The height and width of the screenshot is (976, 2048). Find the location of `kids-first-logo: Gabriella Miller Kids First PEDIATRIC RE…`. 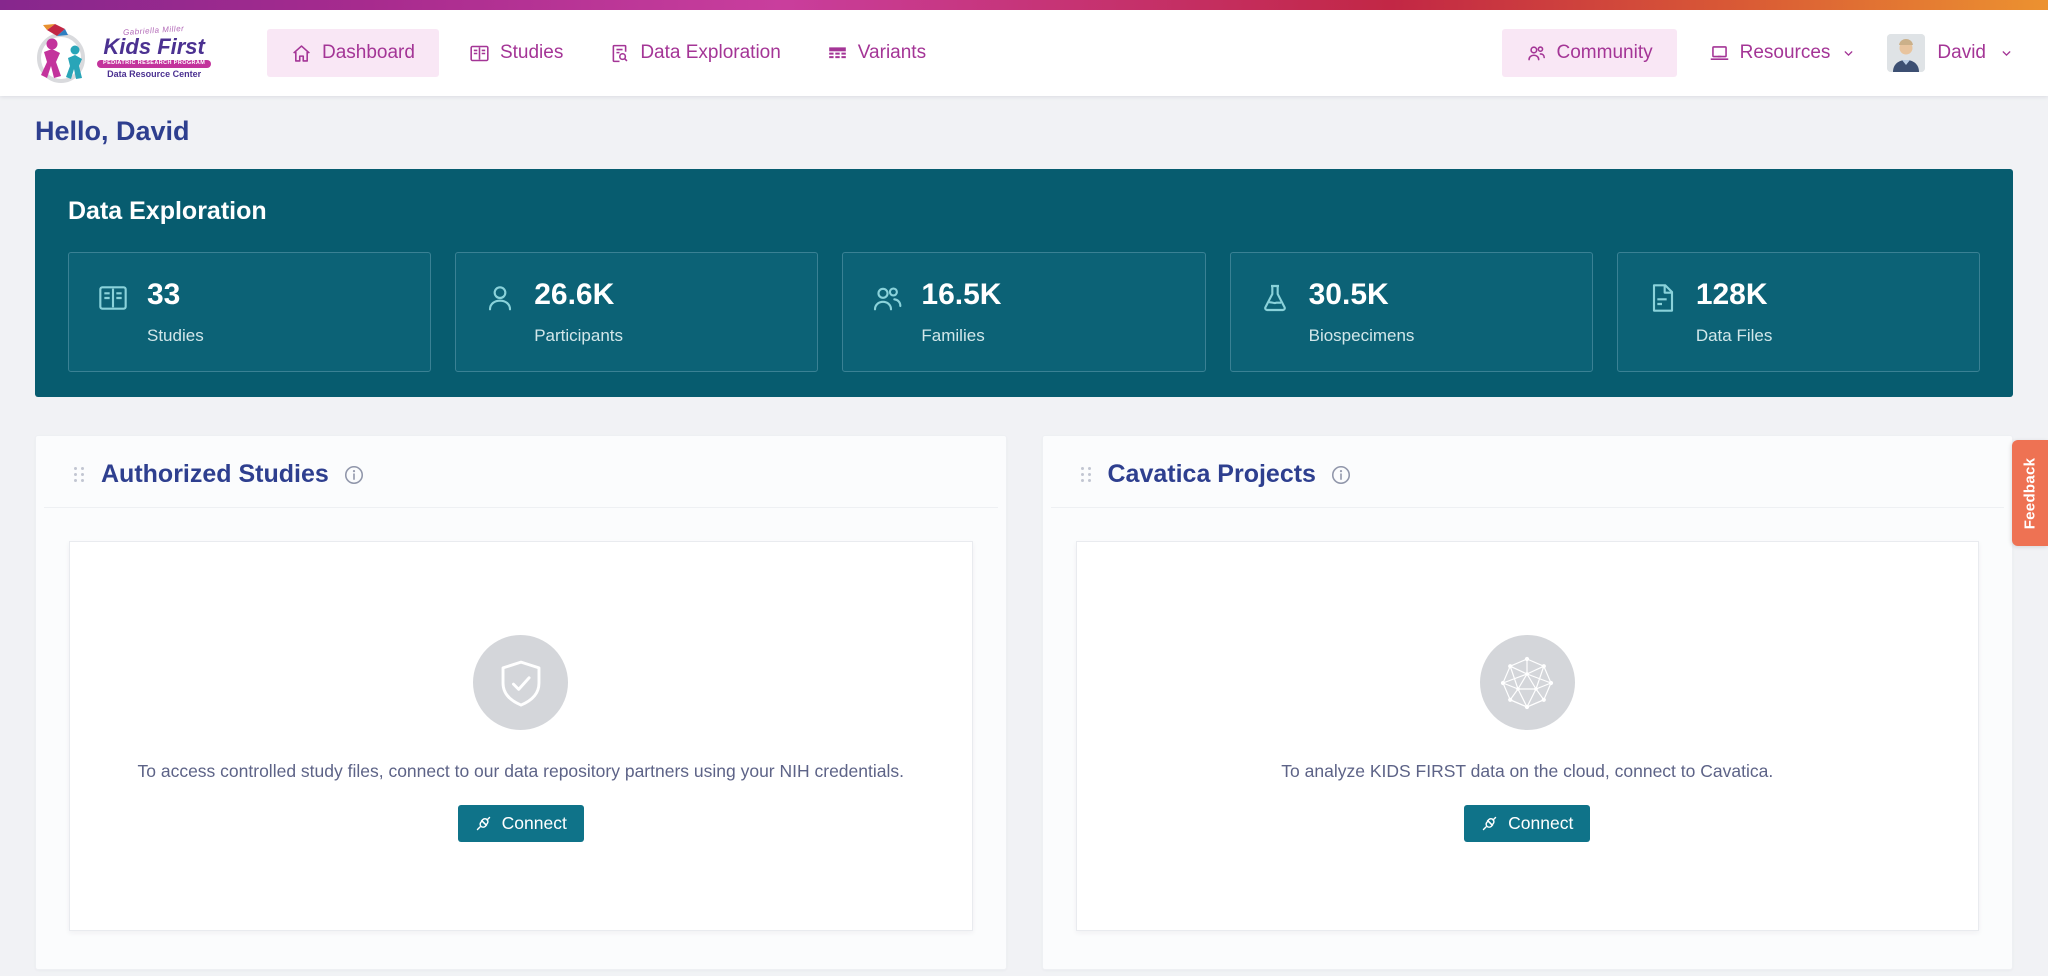

kids-first-logo: Gabriella Miller Kids First PEDIATRIC RE… is located at coordinates (130, 53).